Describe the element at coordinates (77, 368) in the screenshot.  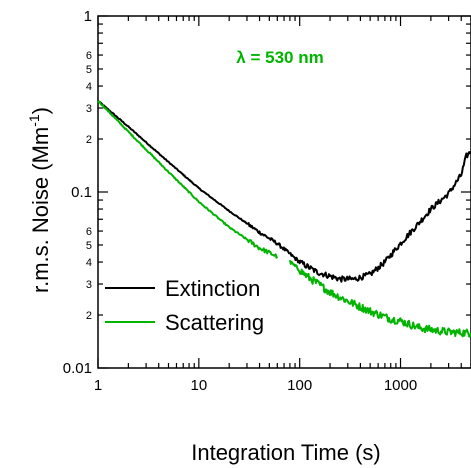
I see `y-tick-label: 0.01` at that location.